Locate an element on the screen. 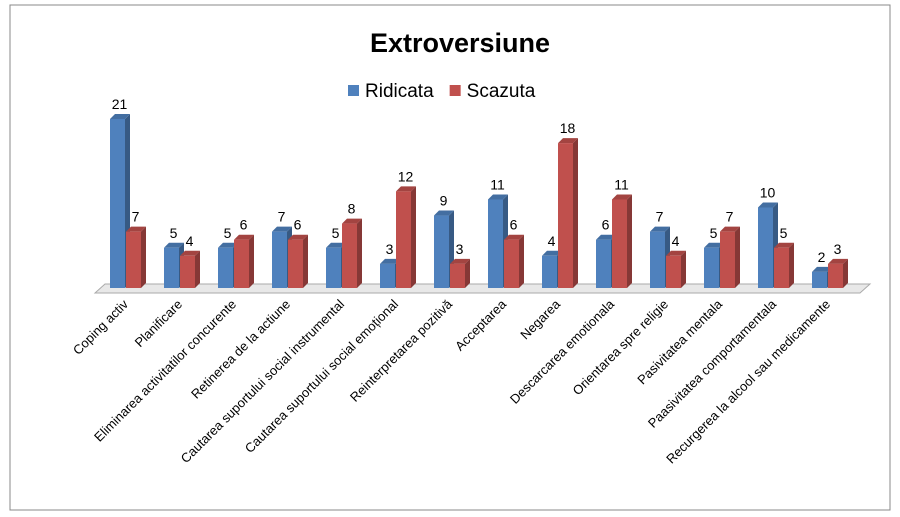 The width and height of the screenshot is (900, 517). legend-label: Scazuta is located at coordinates (501, 91).